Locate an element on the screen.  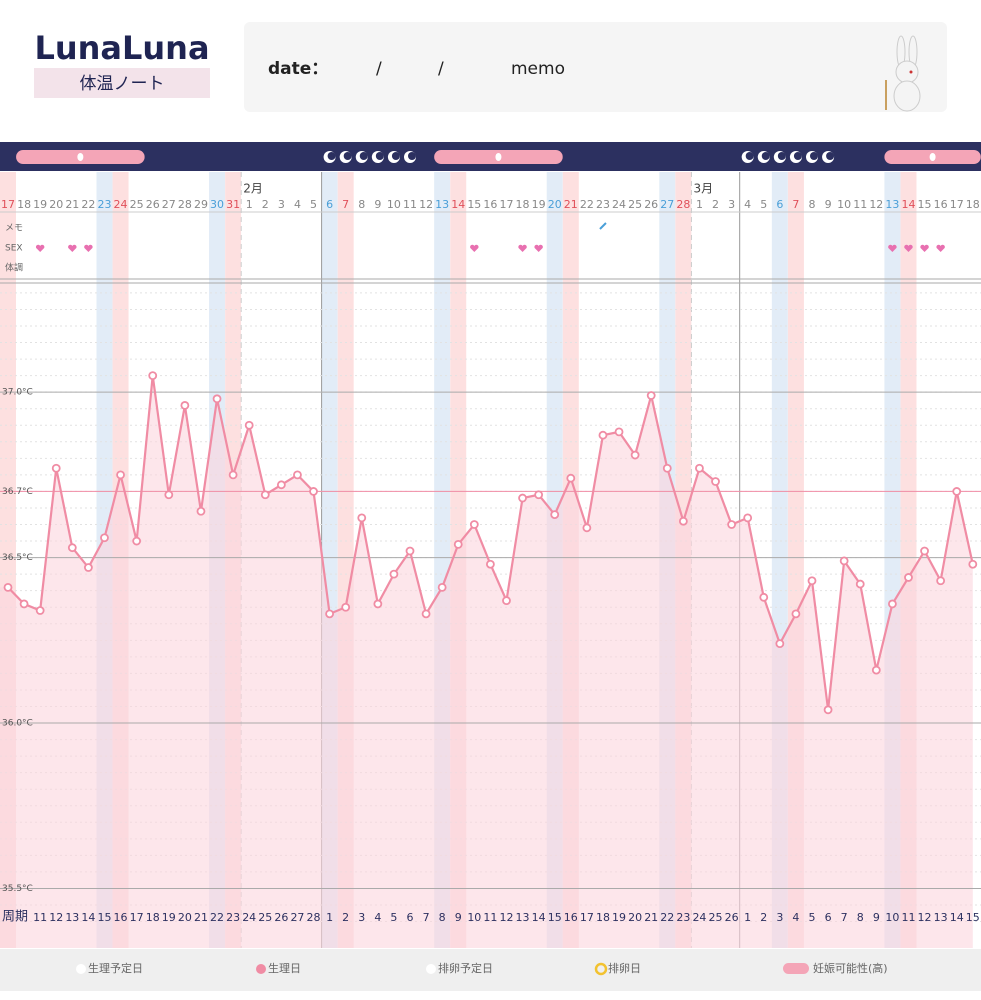
footer is located at coordinates (490, 970).